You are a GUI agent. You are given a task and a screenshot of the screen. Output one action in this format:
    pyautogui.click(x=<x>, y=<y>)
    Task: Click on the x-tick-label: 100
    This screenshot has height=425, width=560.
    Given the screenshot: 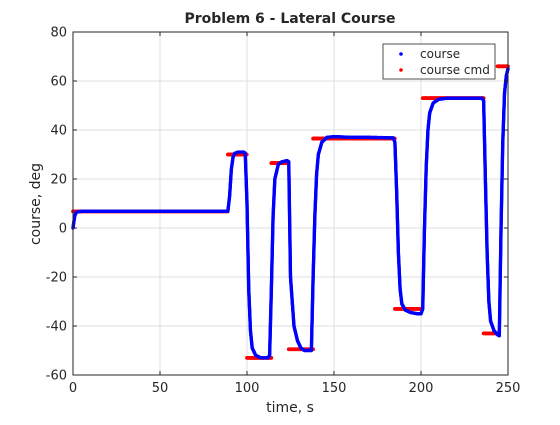 What is the action you would take?
    pyautogui.click(x=247, y=388)
    